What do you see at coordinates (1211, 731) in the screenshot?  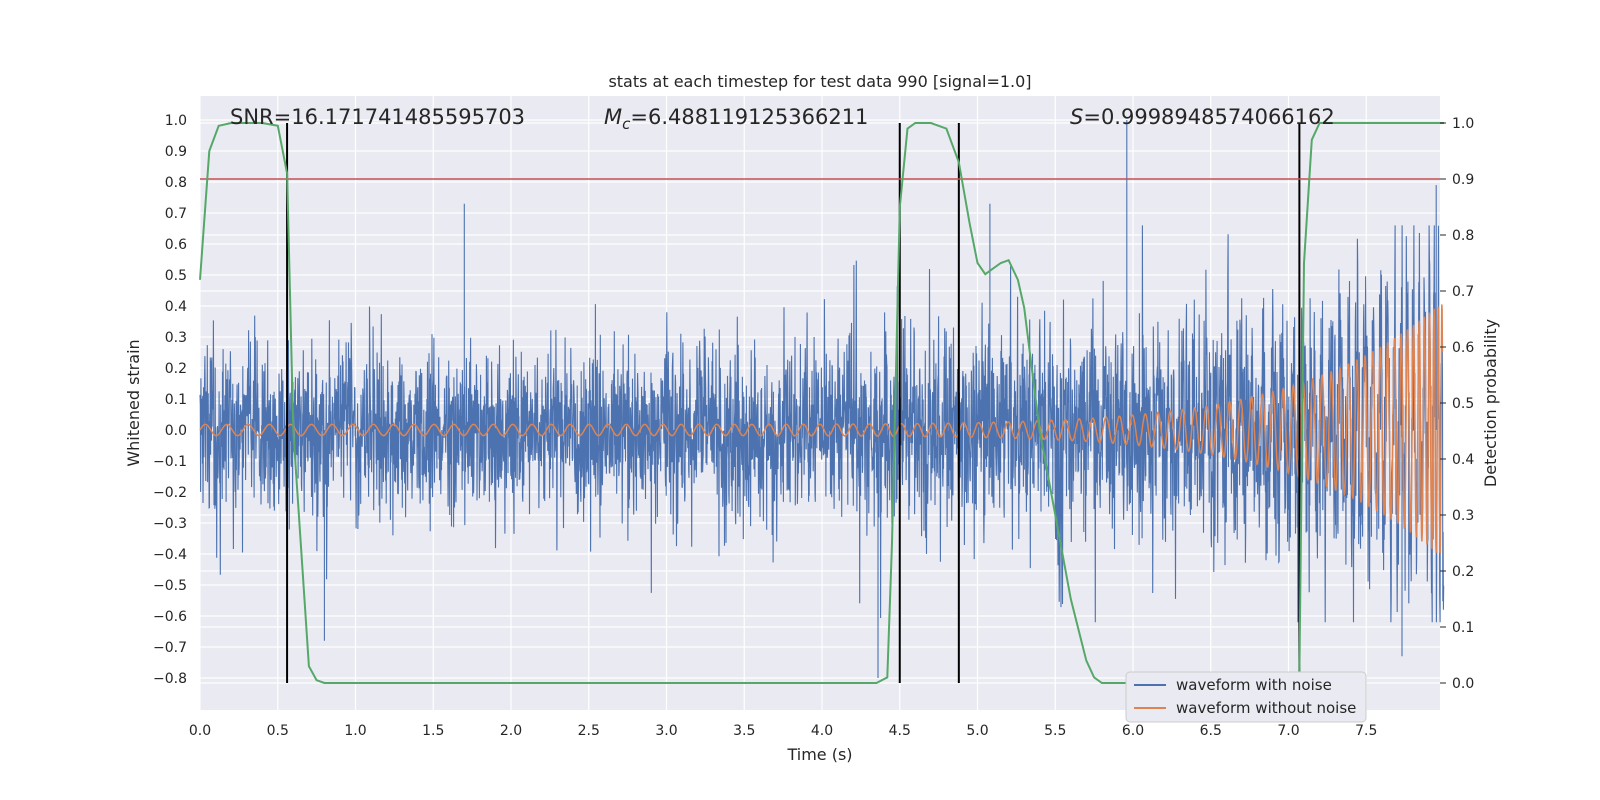 I see `x-tick-label: 6.5` at bounding box center [1211, 731].